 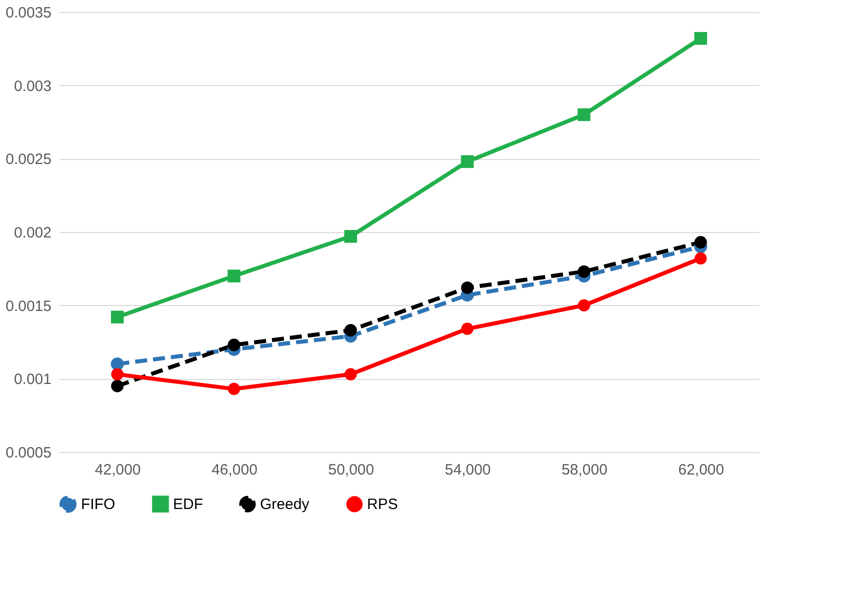 What do you see at coordinates (382, 505) in the screenshot?
I see `legend-label: RPS` at bounding box center [382, 505].